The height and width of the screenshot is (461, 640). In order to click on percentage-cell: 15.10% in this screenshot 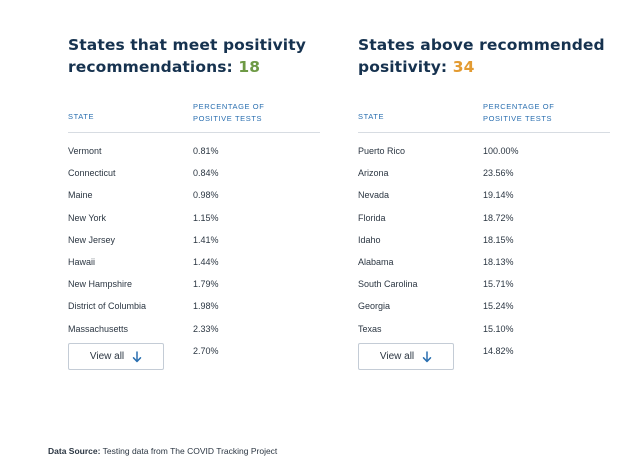, I will do `click(498, 328)`.